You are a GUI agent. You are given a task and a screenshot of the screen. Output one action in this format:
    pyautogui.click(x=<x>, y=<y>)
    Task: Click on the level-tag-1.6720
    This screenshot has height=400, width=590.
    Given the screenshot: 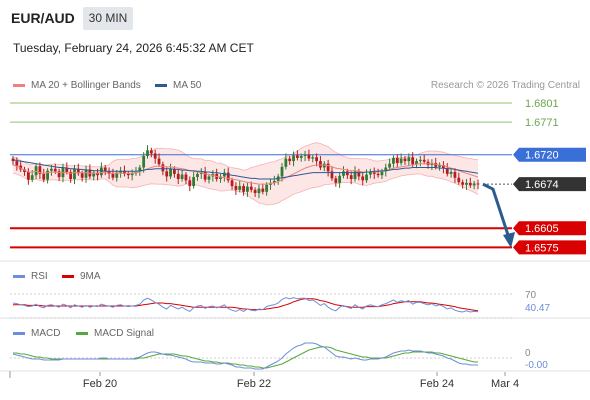 What is the action you would take?
    pyautogui.click(x=549, y=154)
    